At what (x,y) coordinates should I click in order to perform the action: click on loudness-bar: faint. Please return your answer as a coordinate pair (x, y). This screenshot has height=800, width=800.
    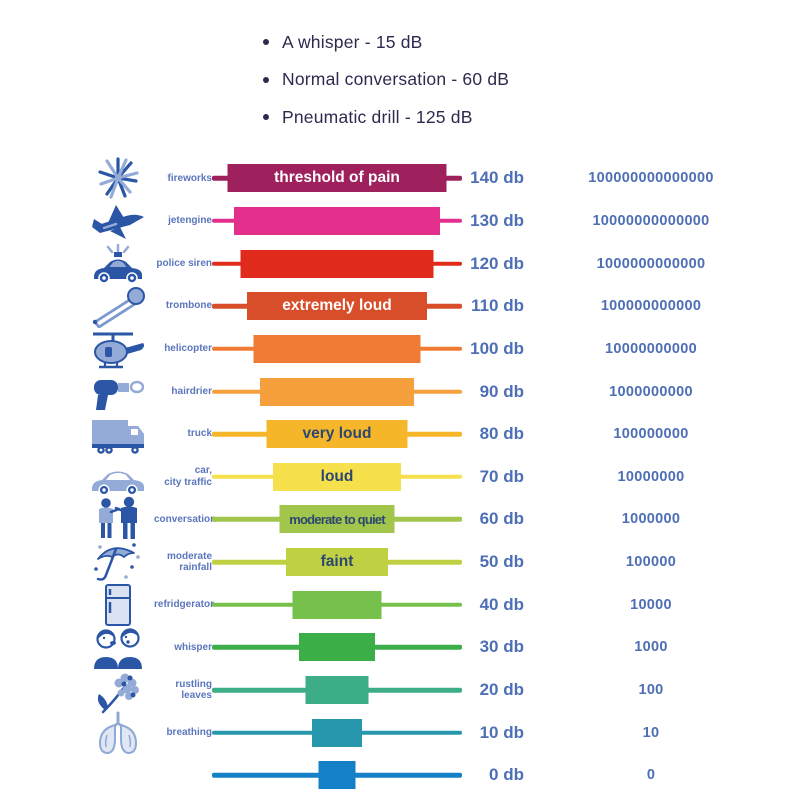
    Looking at the image, I should click on (337, 562).